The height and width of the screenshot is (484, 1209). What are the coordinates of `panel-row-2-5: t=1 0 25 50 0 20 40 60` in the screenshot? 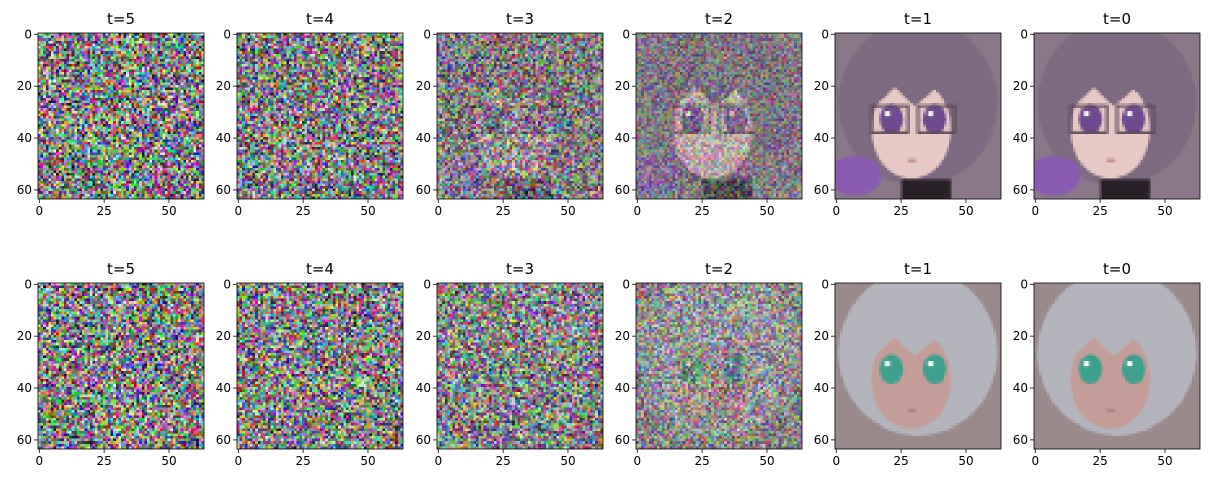 It's located at (908, 364).